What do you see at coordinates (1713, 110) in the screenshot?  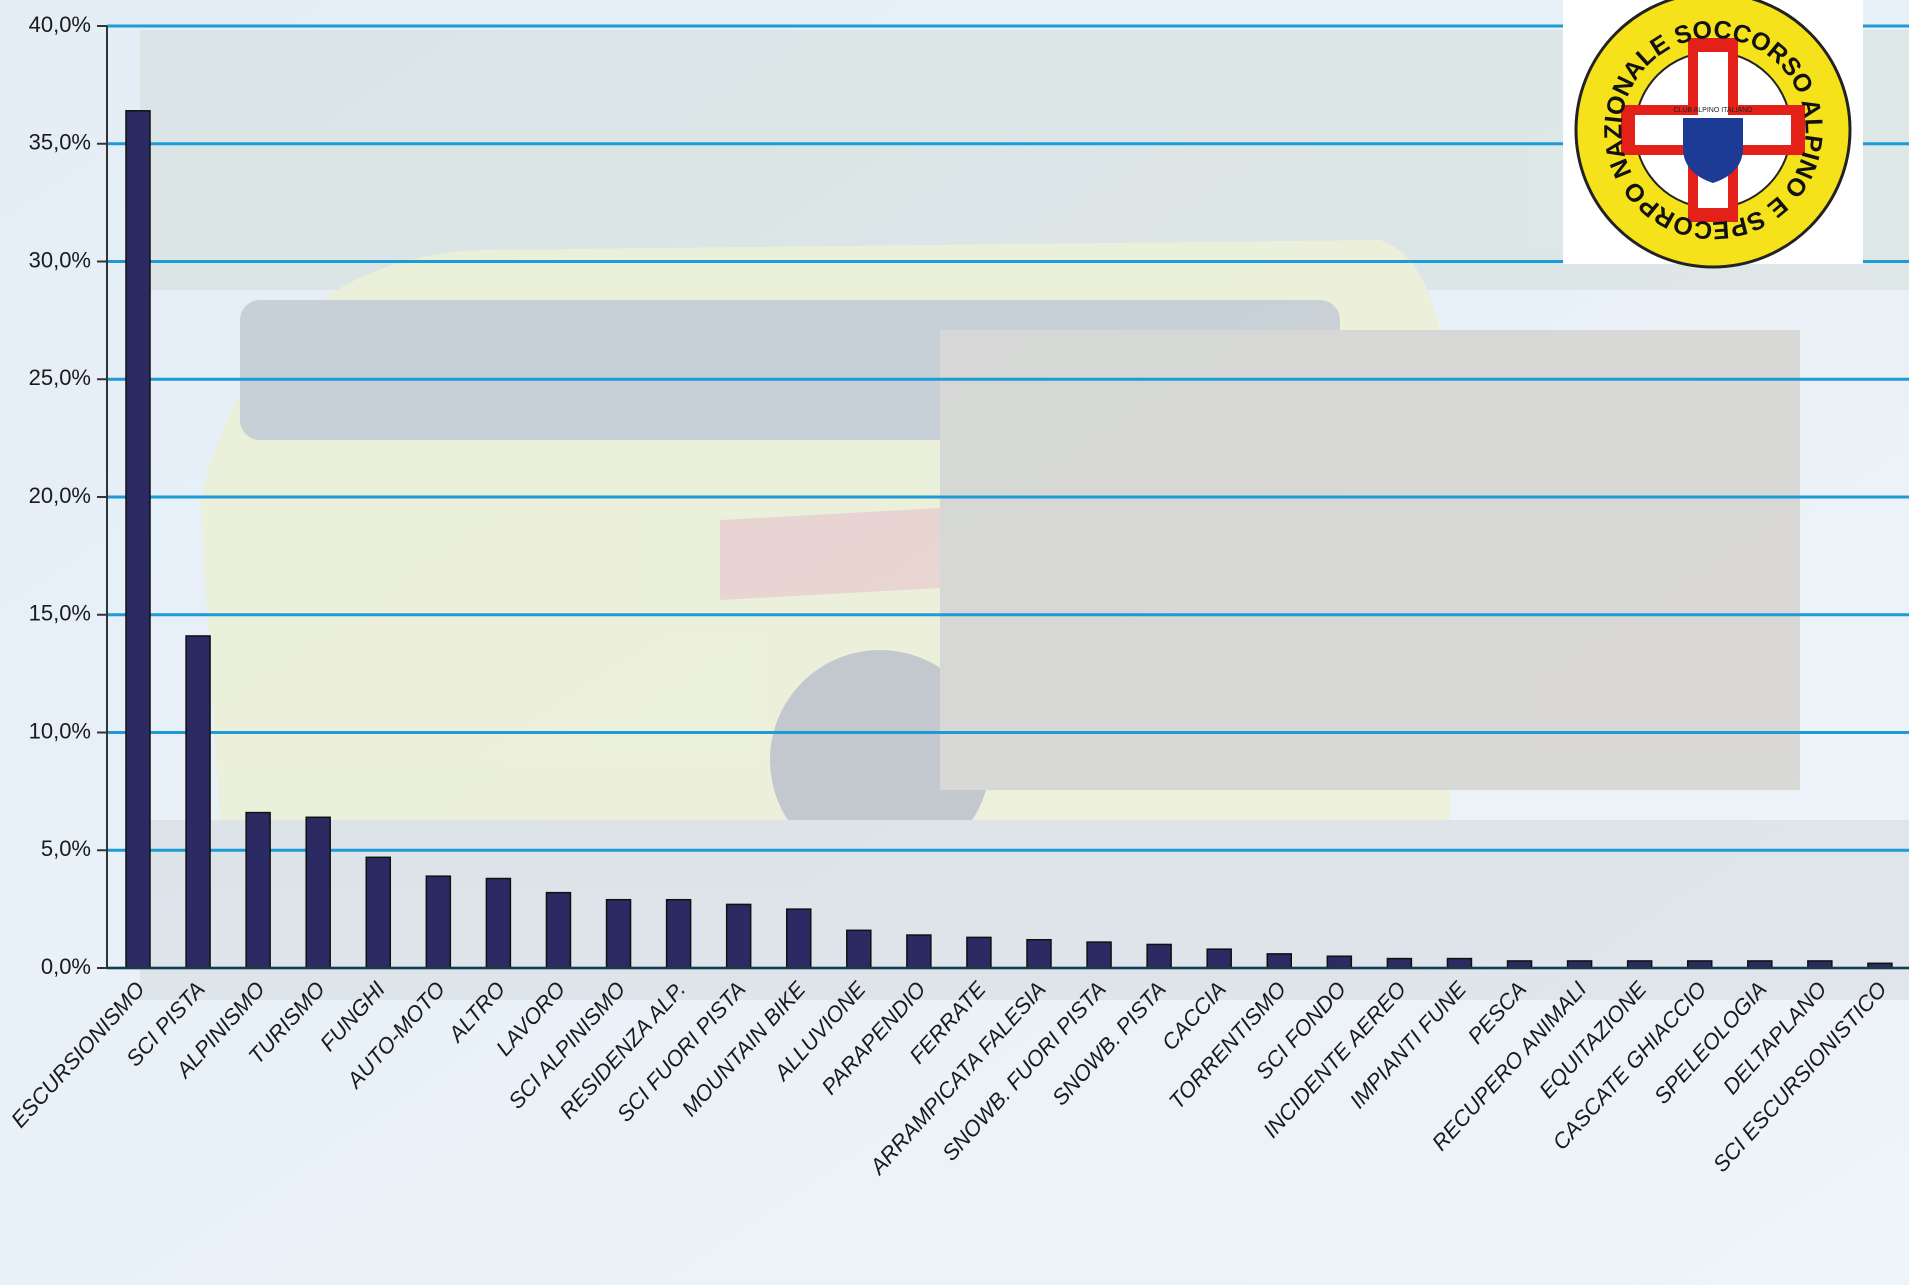 I see `logo-subtext: CLUB ALPINO ITALIANO` at bounding box center [1713, 110].